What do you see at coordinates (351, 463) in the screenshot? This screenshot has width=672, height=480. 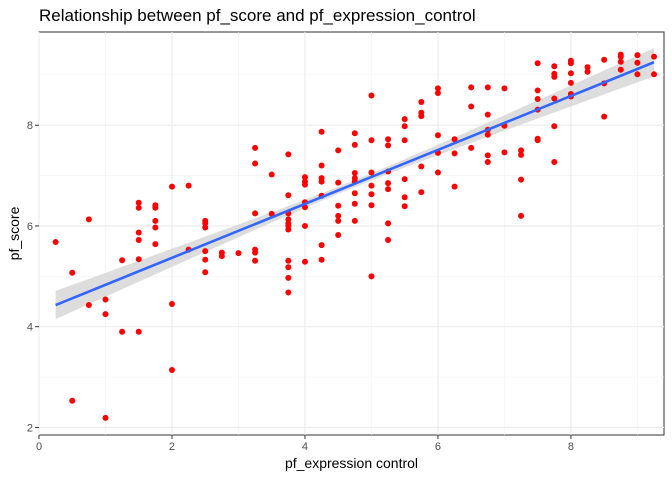 I see `x-axis-title: pf_expression control` at bounding box center [351, 463].